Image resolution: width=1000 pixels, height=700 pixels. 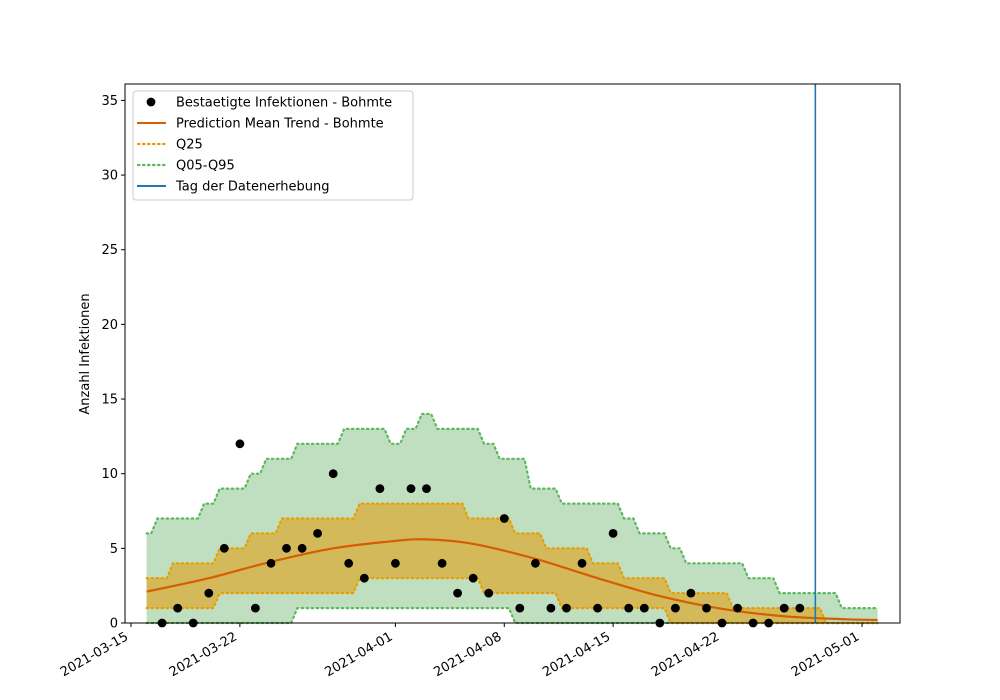 I want to click on legend-box, so click(x=273, y=145).